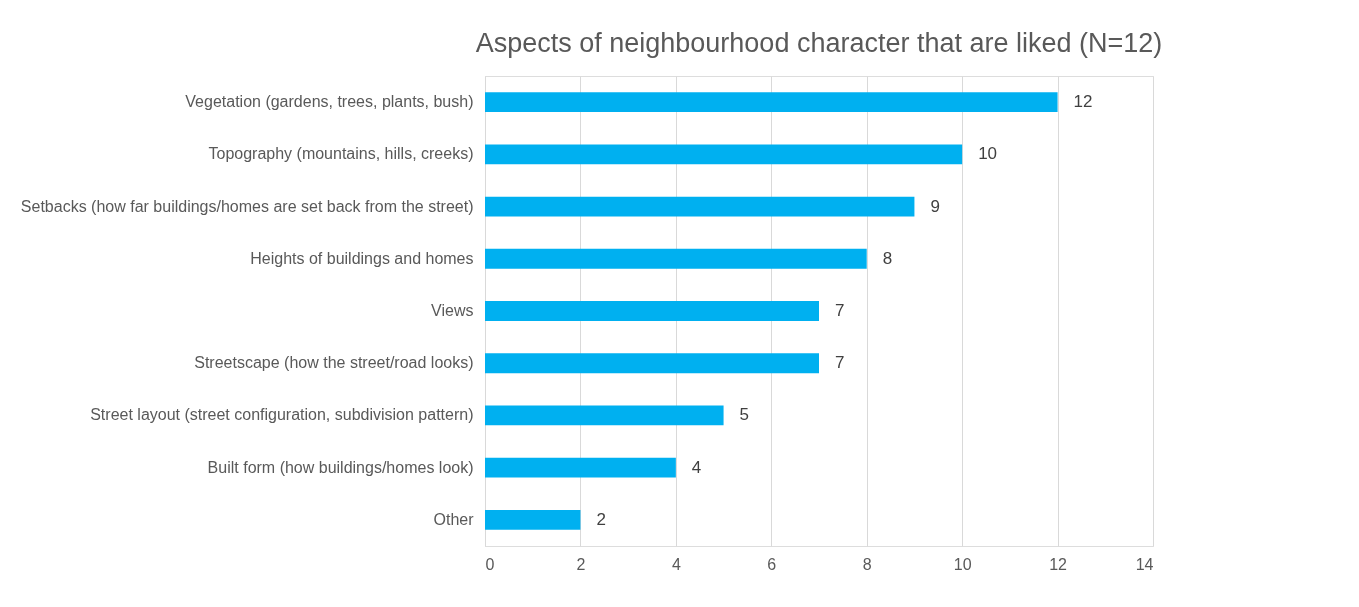 The width and height of the screenshot is (1359, 607). Describe the element at coordinates (329, 102) in the screenshot. I see `y-tick-label: Vegetation (gardens, trees, plants, bush)` at that location.